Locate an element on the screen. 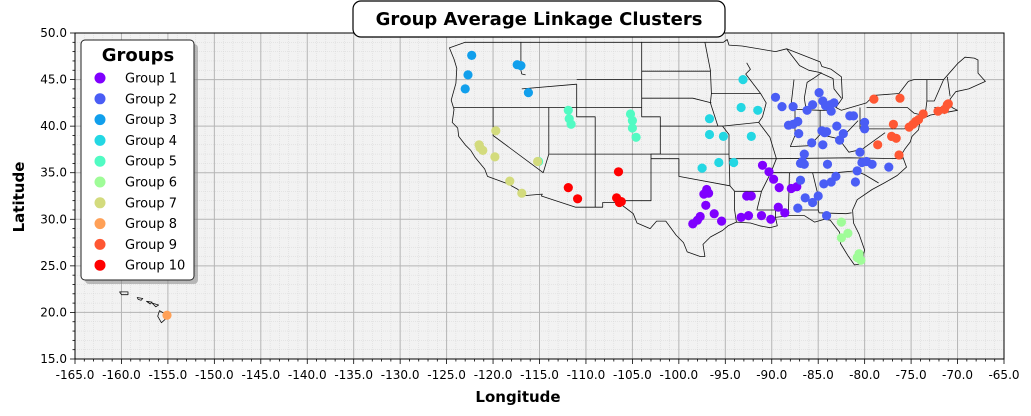  x-tick-label: -85.0 is located at coordinates (818, 375).